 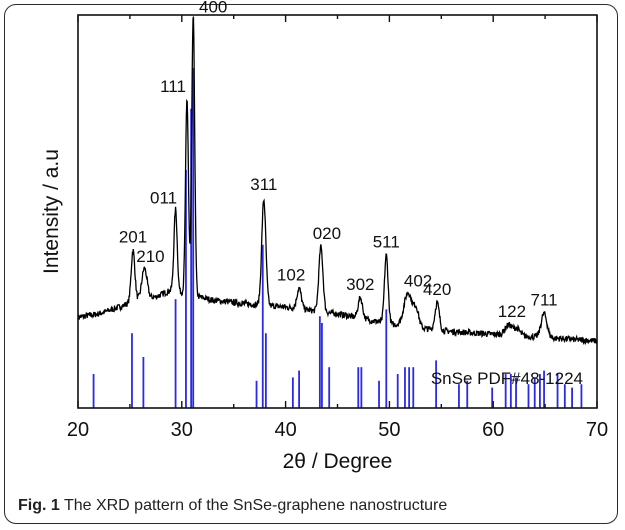 I want to click on peak-label: 011, so click(x=163, y=197).